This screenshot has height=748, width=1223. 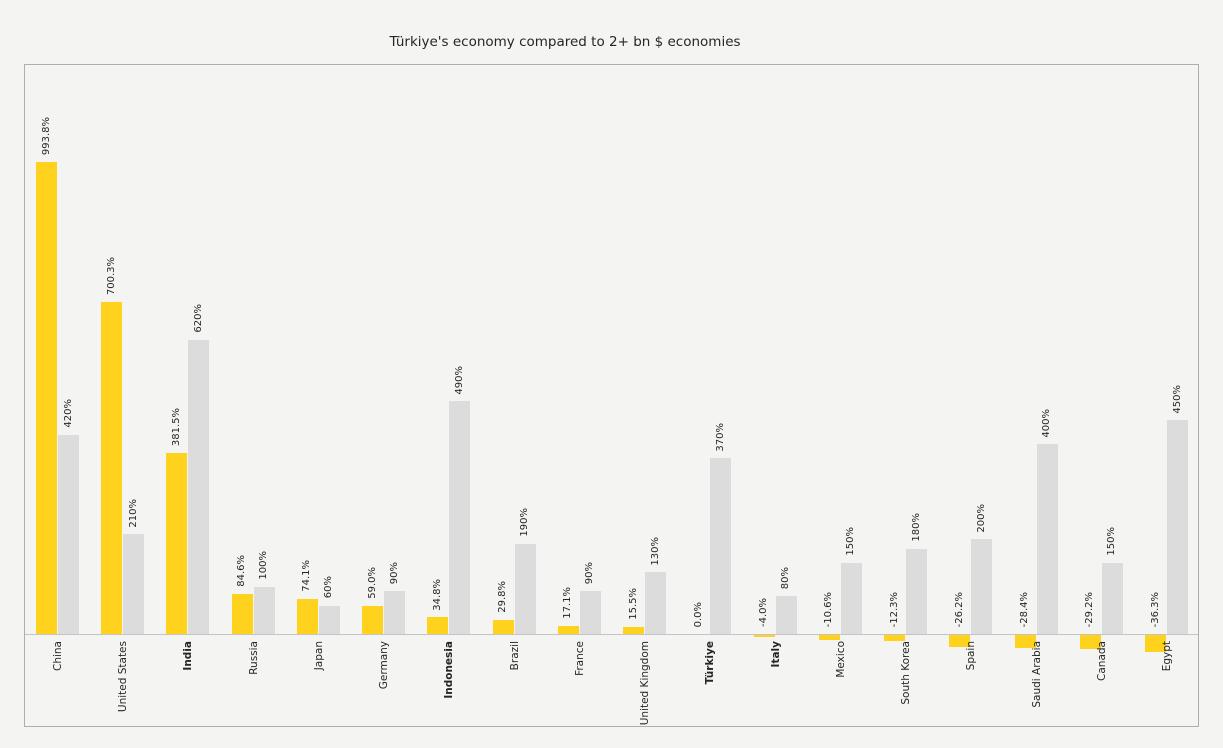 I want to click on bar-value-label: 700.3%, so click(x=111, y=275).